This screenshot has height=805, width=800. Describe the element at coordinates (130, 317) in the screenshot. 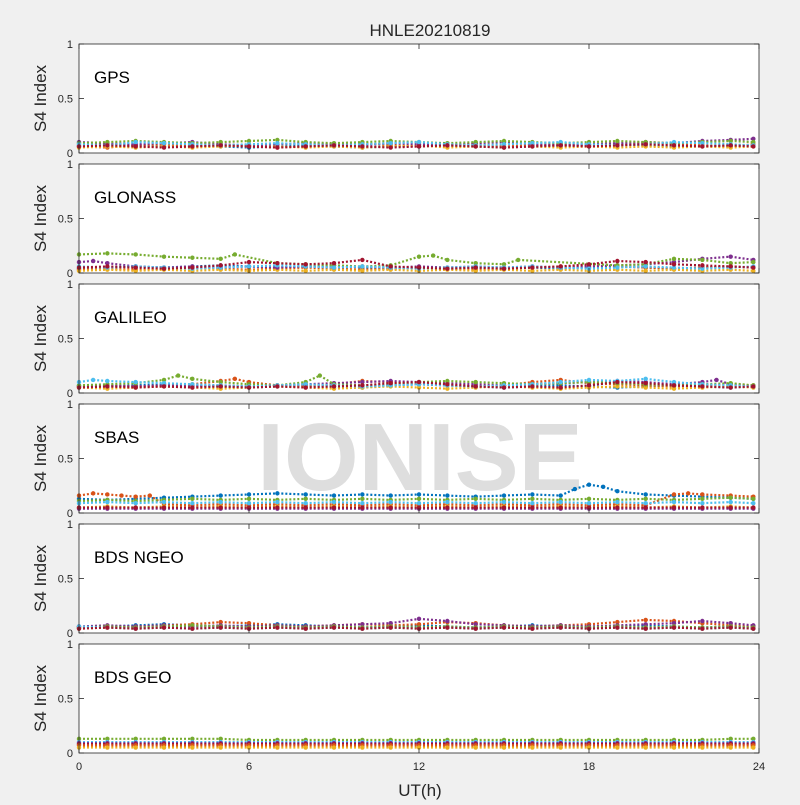

I see `panel-label: GALILEO` at that location.